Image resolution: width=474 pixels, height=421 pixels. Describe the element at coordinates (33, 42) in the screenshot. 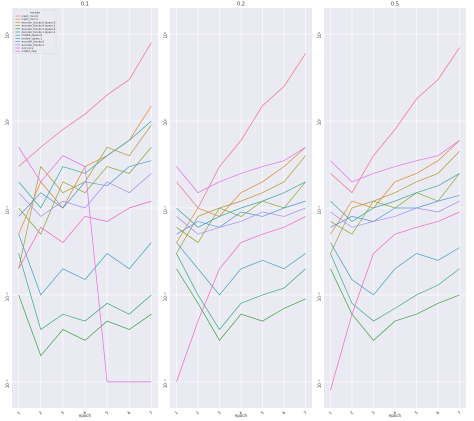

I see `legend-label: encoder_blocks.0` at that location.